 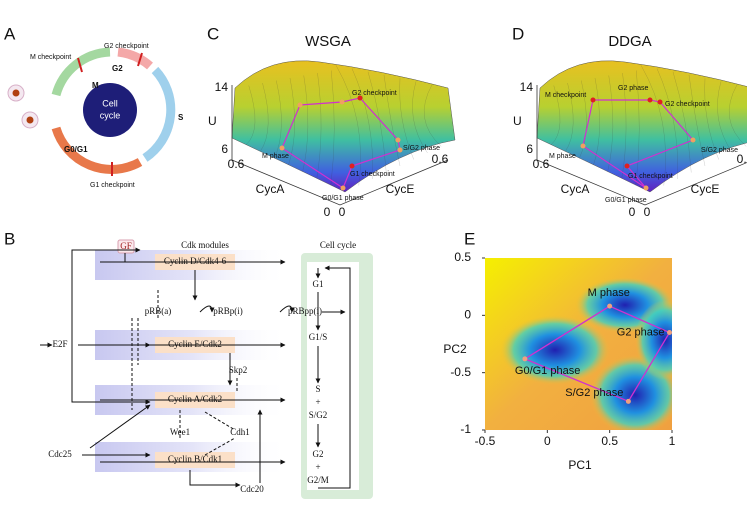 I want to click on cell-cycle-circle, so click(x=110, y=110).